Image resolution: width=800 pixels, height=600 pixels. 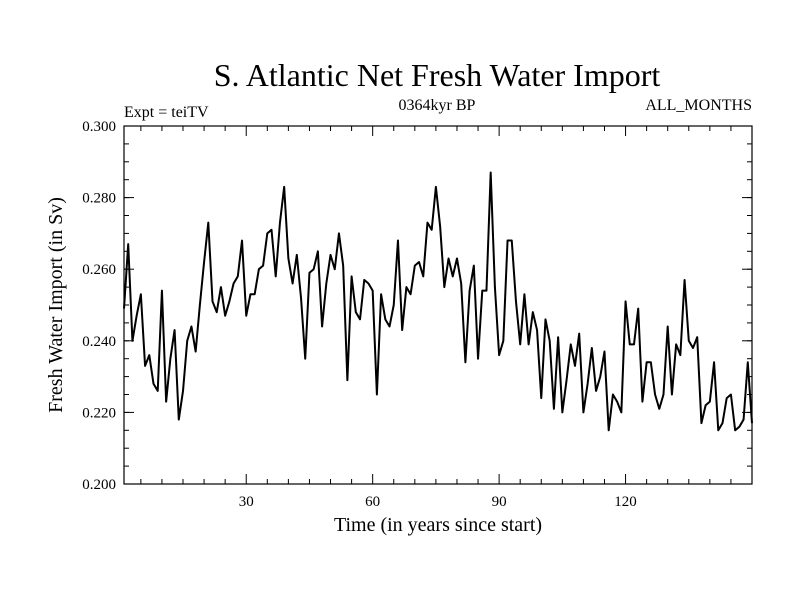 What do you see at coordinates (246, 502) in the screenshot?
I see `x-tick-label: 30` at bounding box center [246, 502].